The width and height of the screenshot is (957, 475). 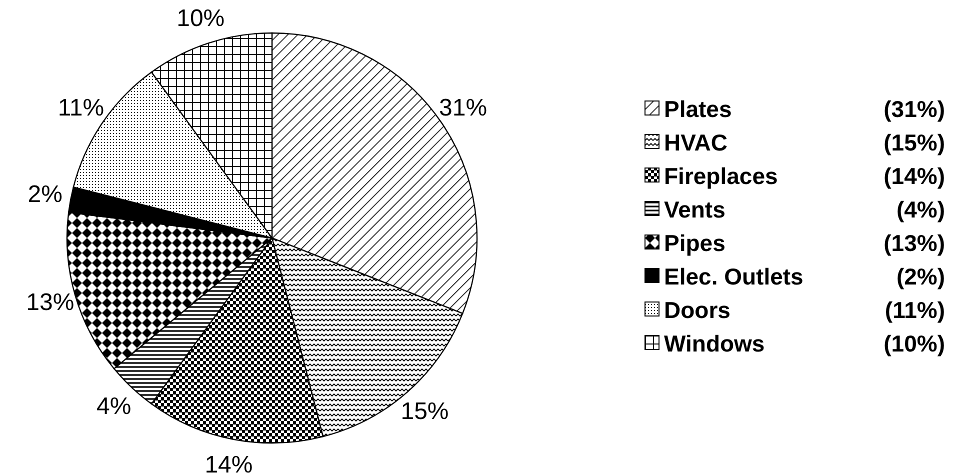 I want to click on data-label: 31%, so click(x=463, y=108).